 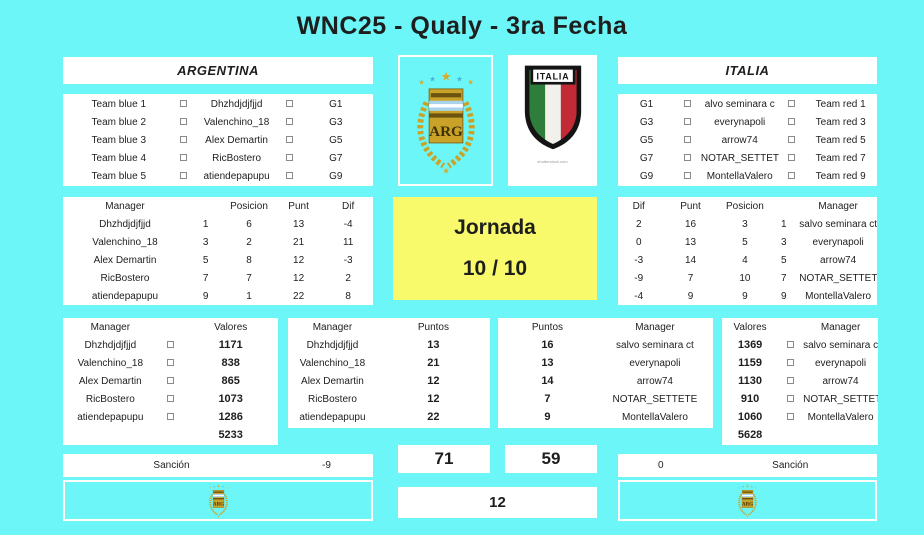 I want to click on posicion-cell: 2, so click(x=249, y=242).